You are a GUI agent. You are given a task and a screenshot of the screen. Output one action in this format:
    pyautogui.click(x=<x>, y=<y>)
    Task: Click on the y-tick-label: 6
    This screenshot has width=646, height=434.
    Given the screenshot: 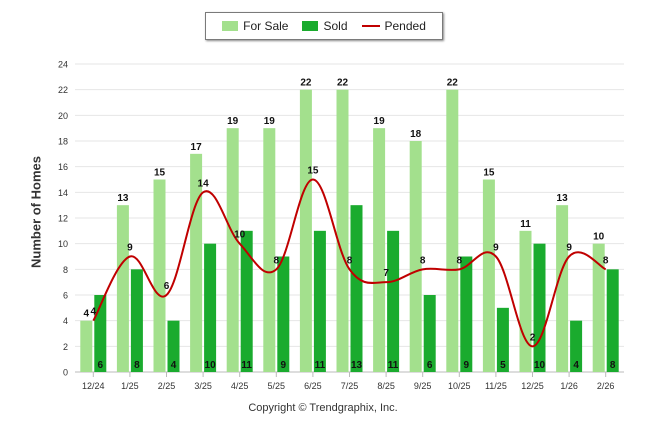 What is the action you would take?
    pyautogui.click(x=65, y=296)
    